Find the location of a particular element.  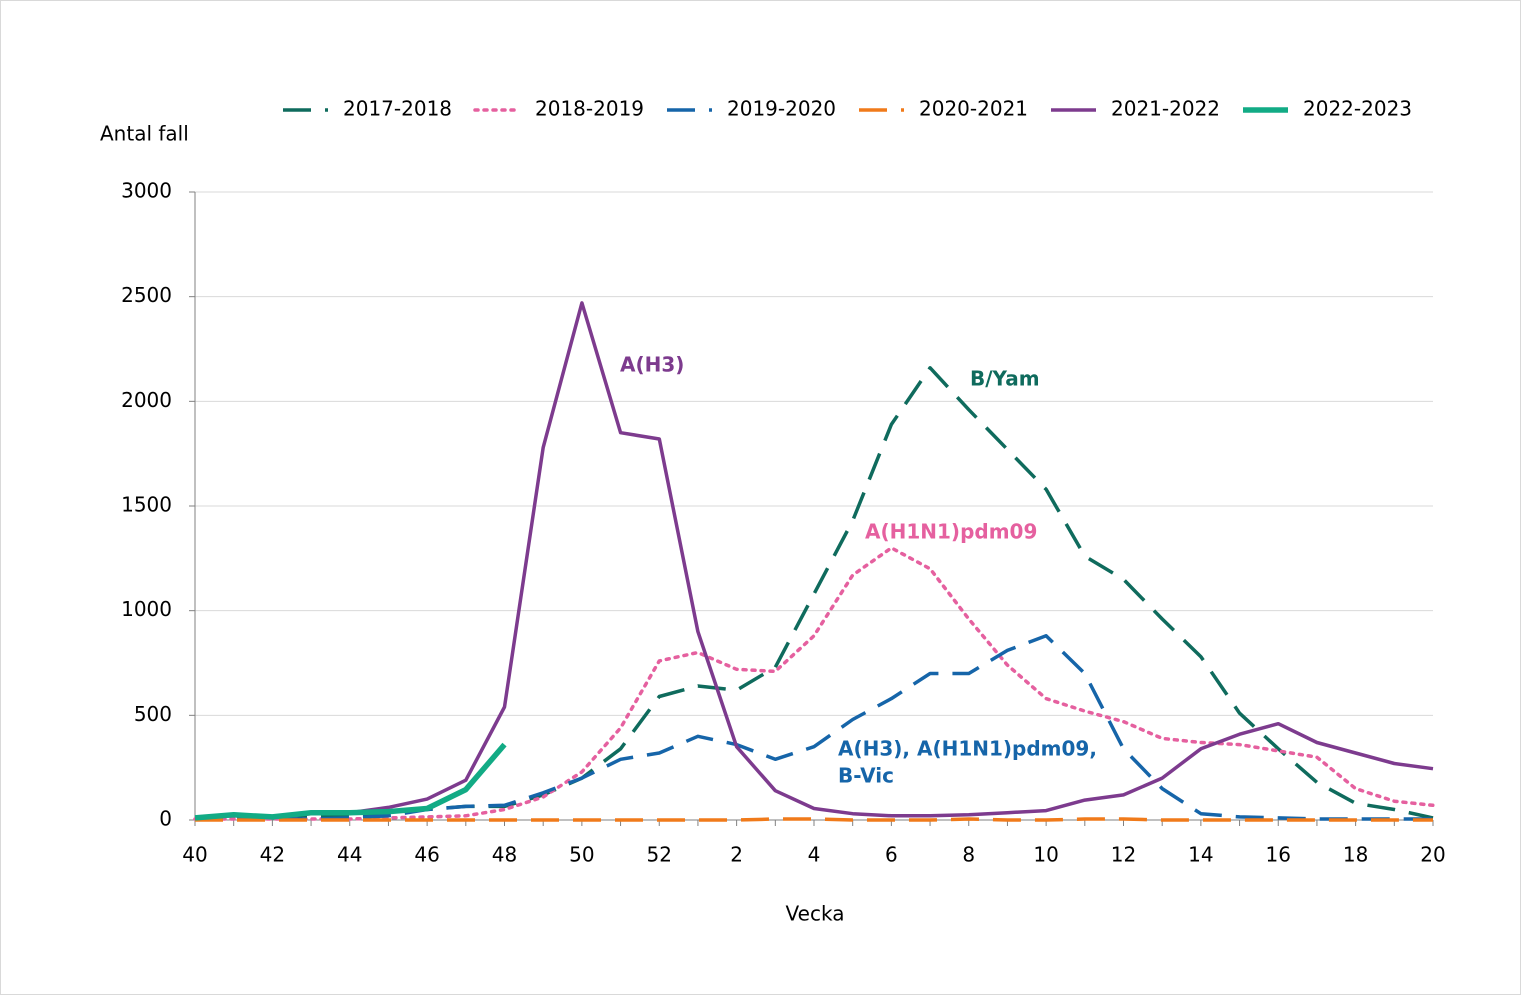

x-tick-label: 52 is located at coordinates (659, 855).